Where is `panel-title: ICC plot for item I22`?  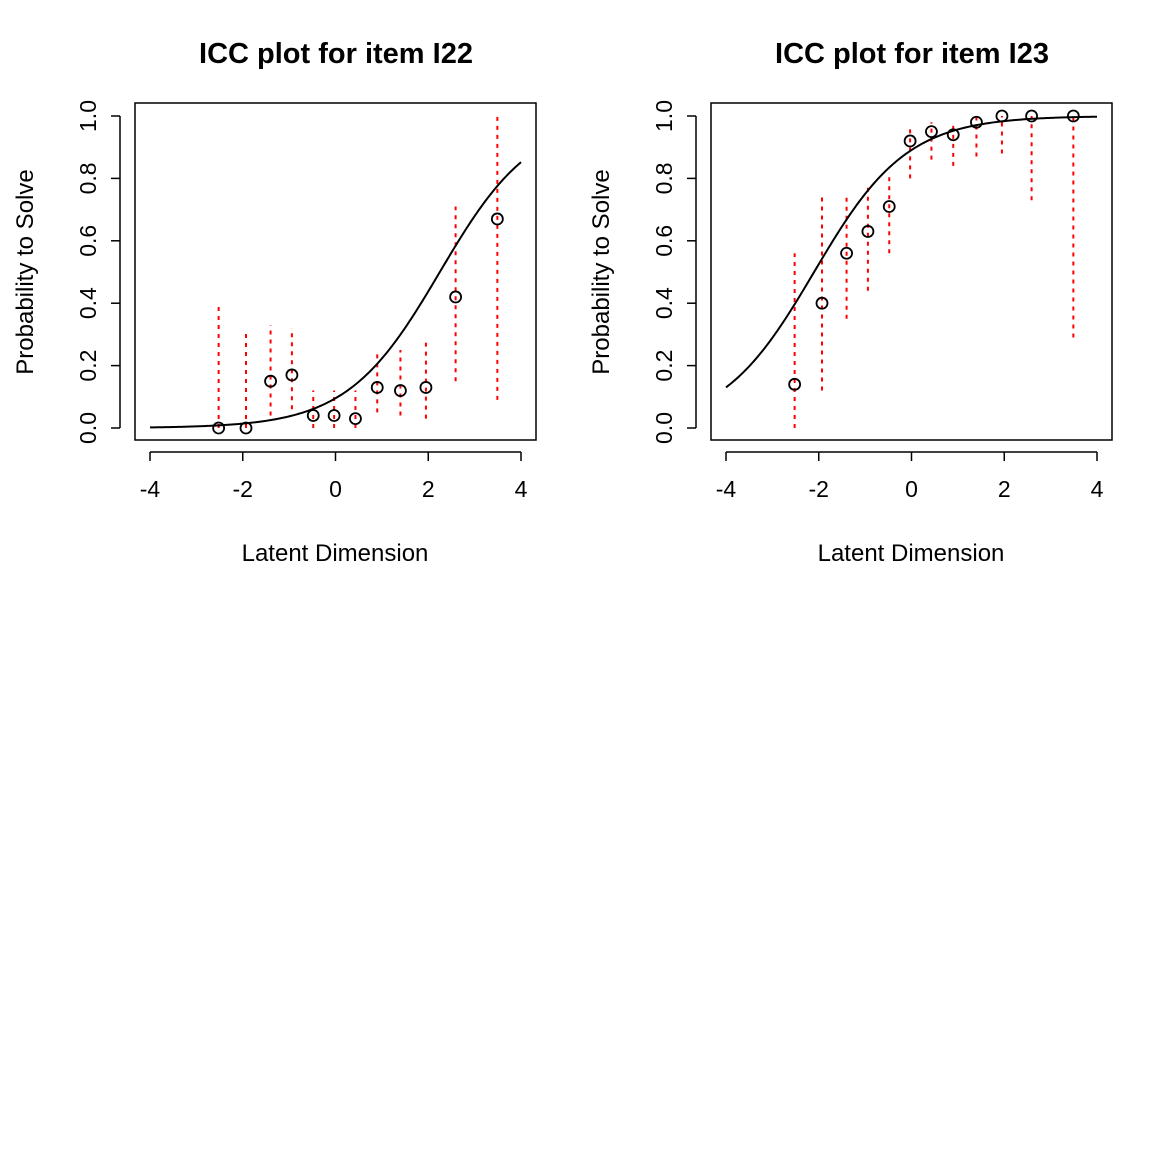 panel-title: ICC plot for item I22 is located at coordinates (336, 54).